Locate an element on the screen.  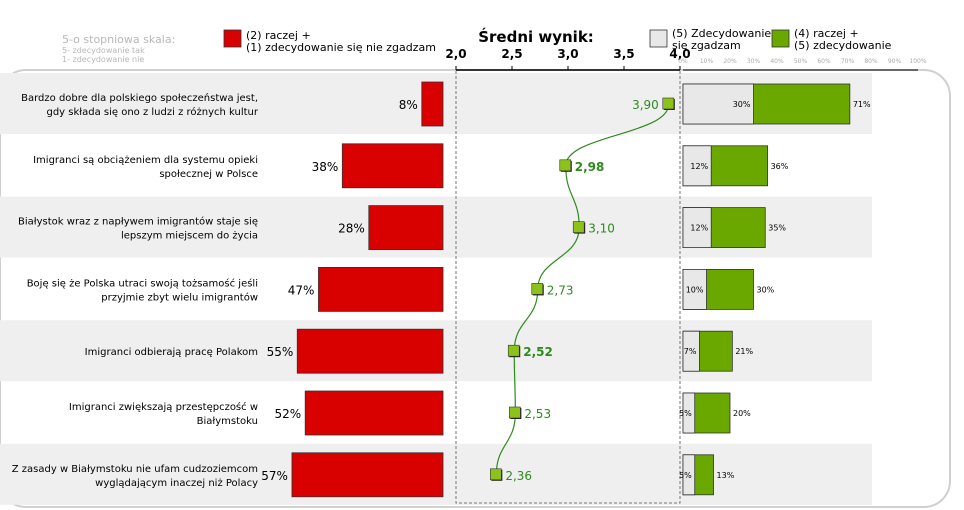
right-tick-label: 100% is located at coordinates (917, 61).